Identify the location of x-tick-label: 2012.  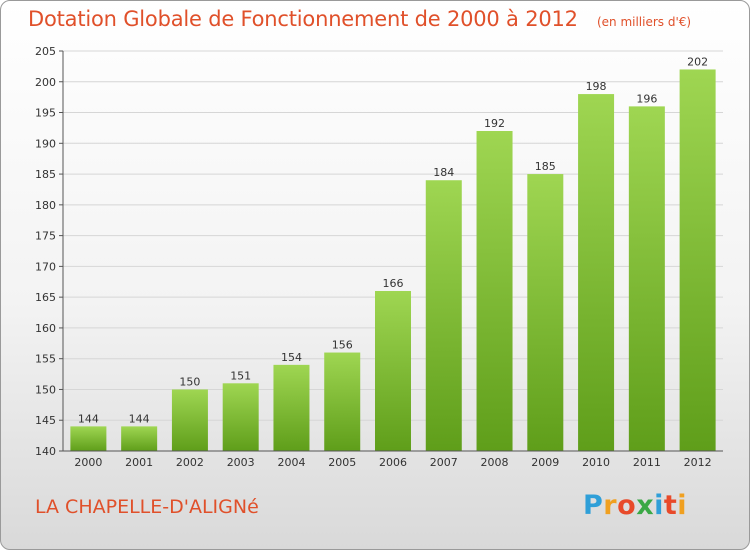
(698, 462).